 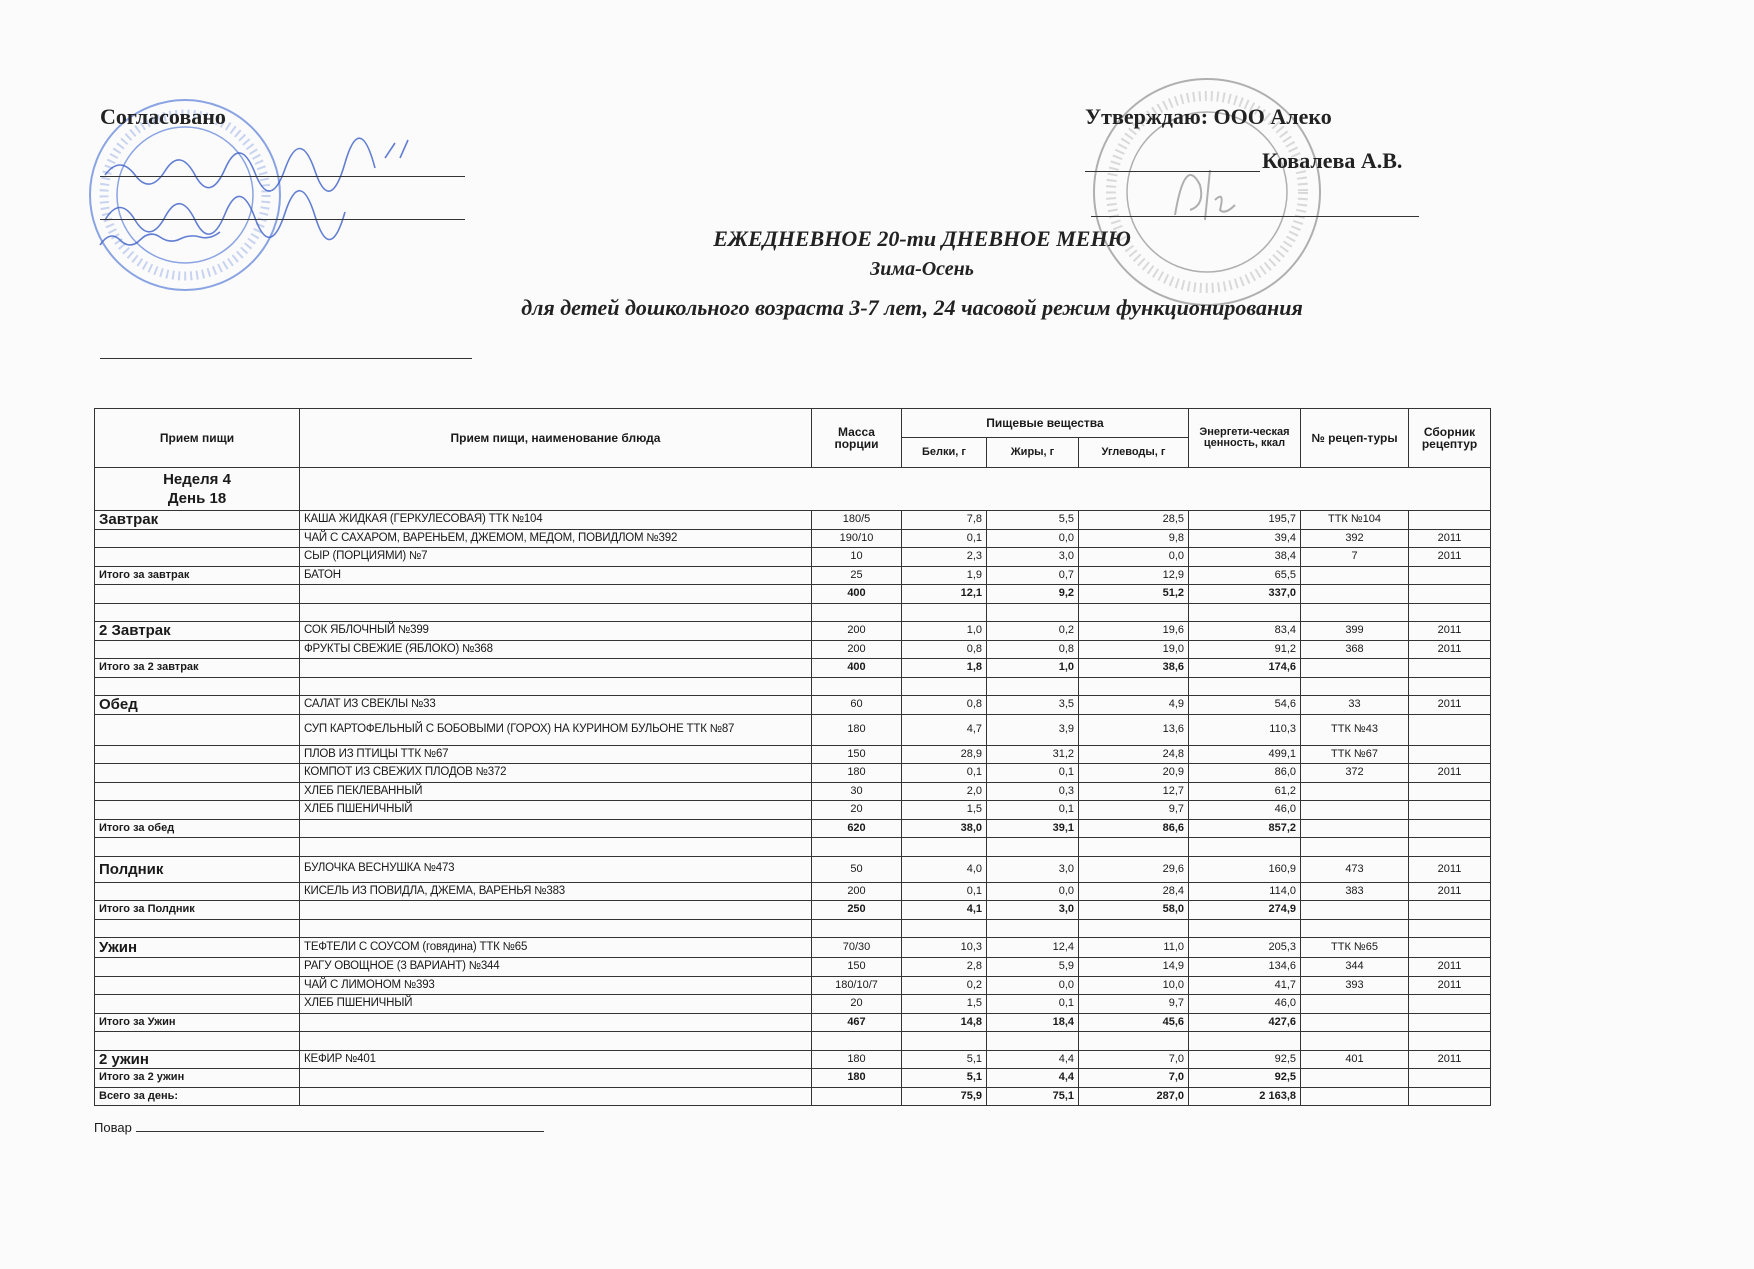 What do you see at coordinates (1133, 869) in the screenshot?
I see `carbs-cell: 29,6` at bounding box center [1133, 869].